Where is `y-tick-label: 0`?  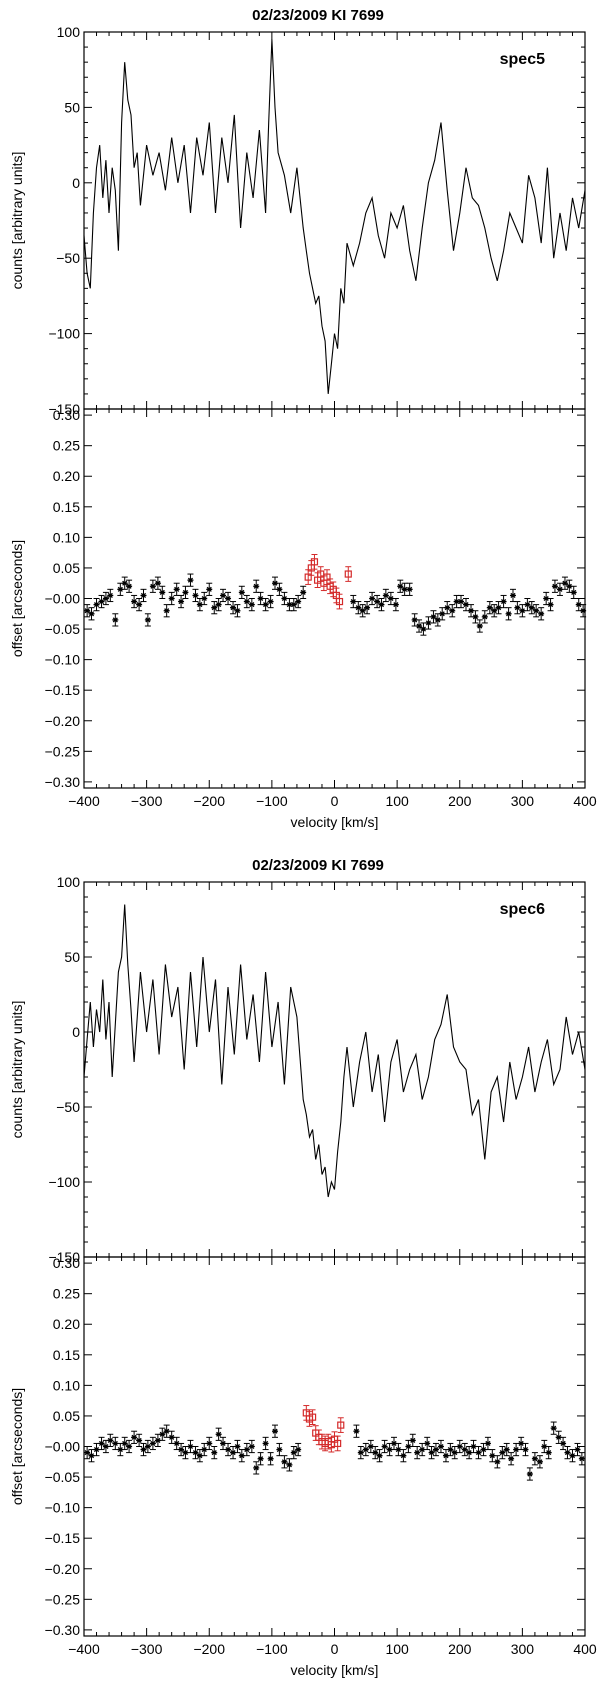 y-tick-label: 0 is located at coordinates (76, 183).